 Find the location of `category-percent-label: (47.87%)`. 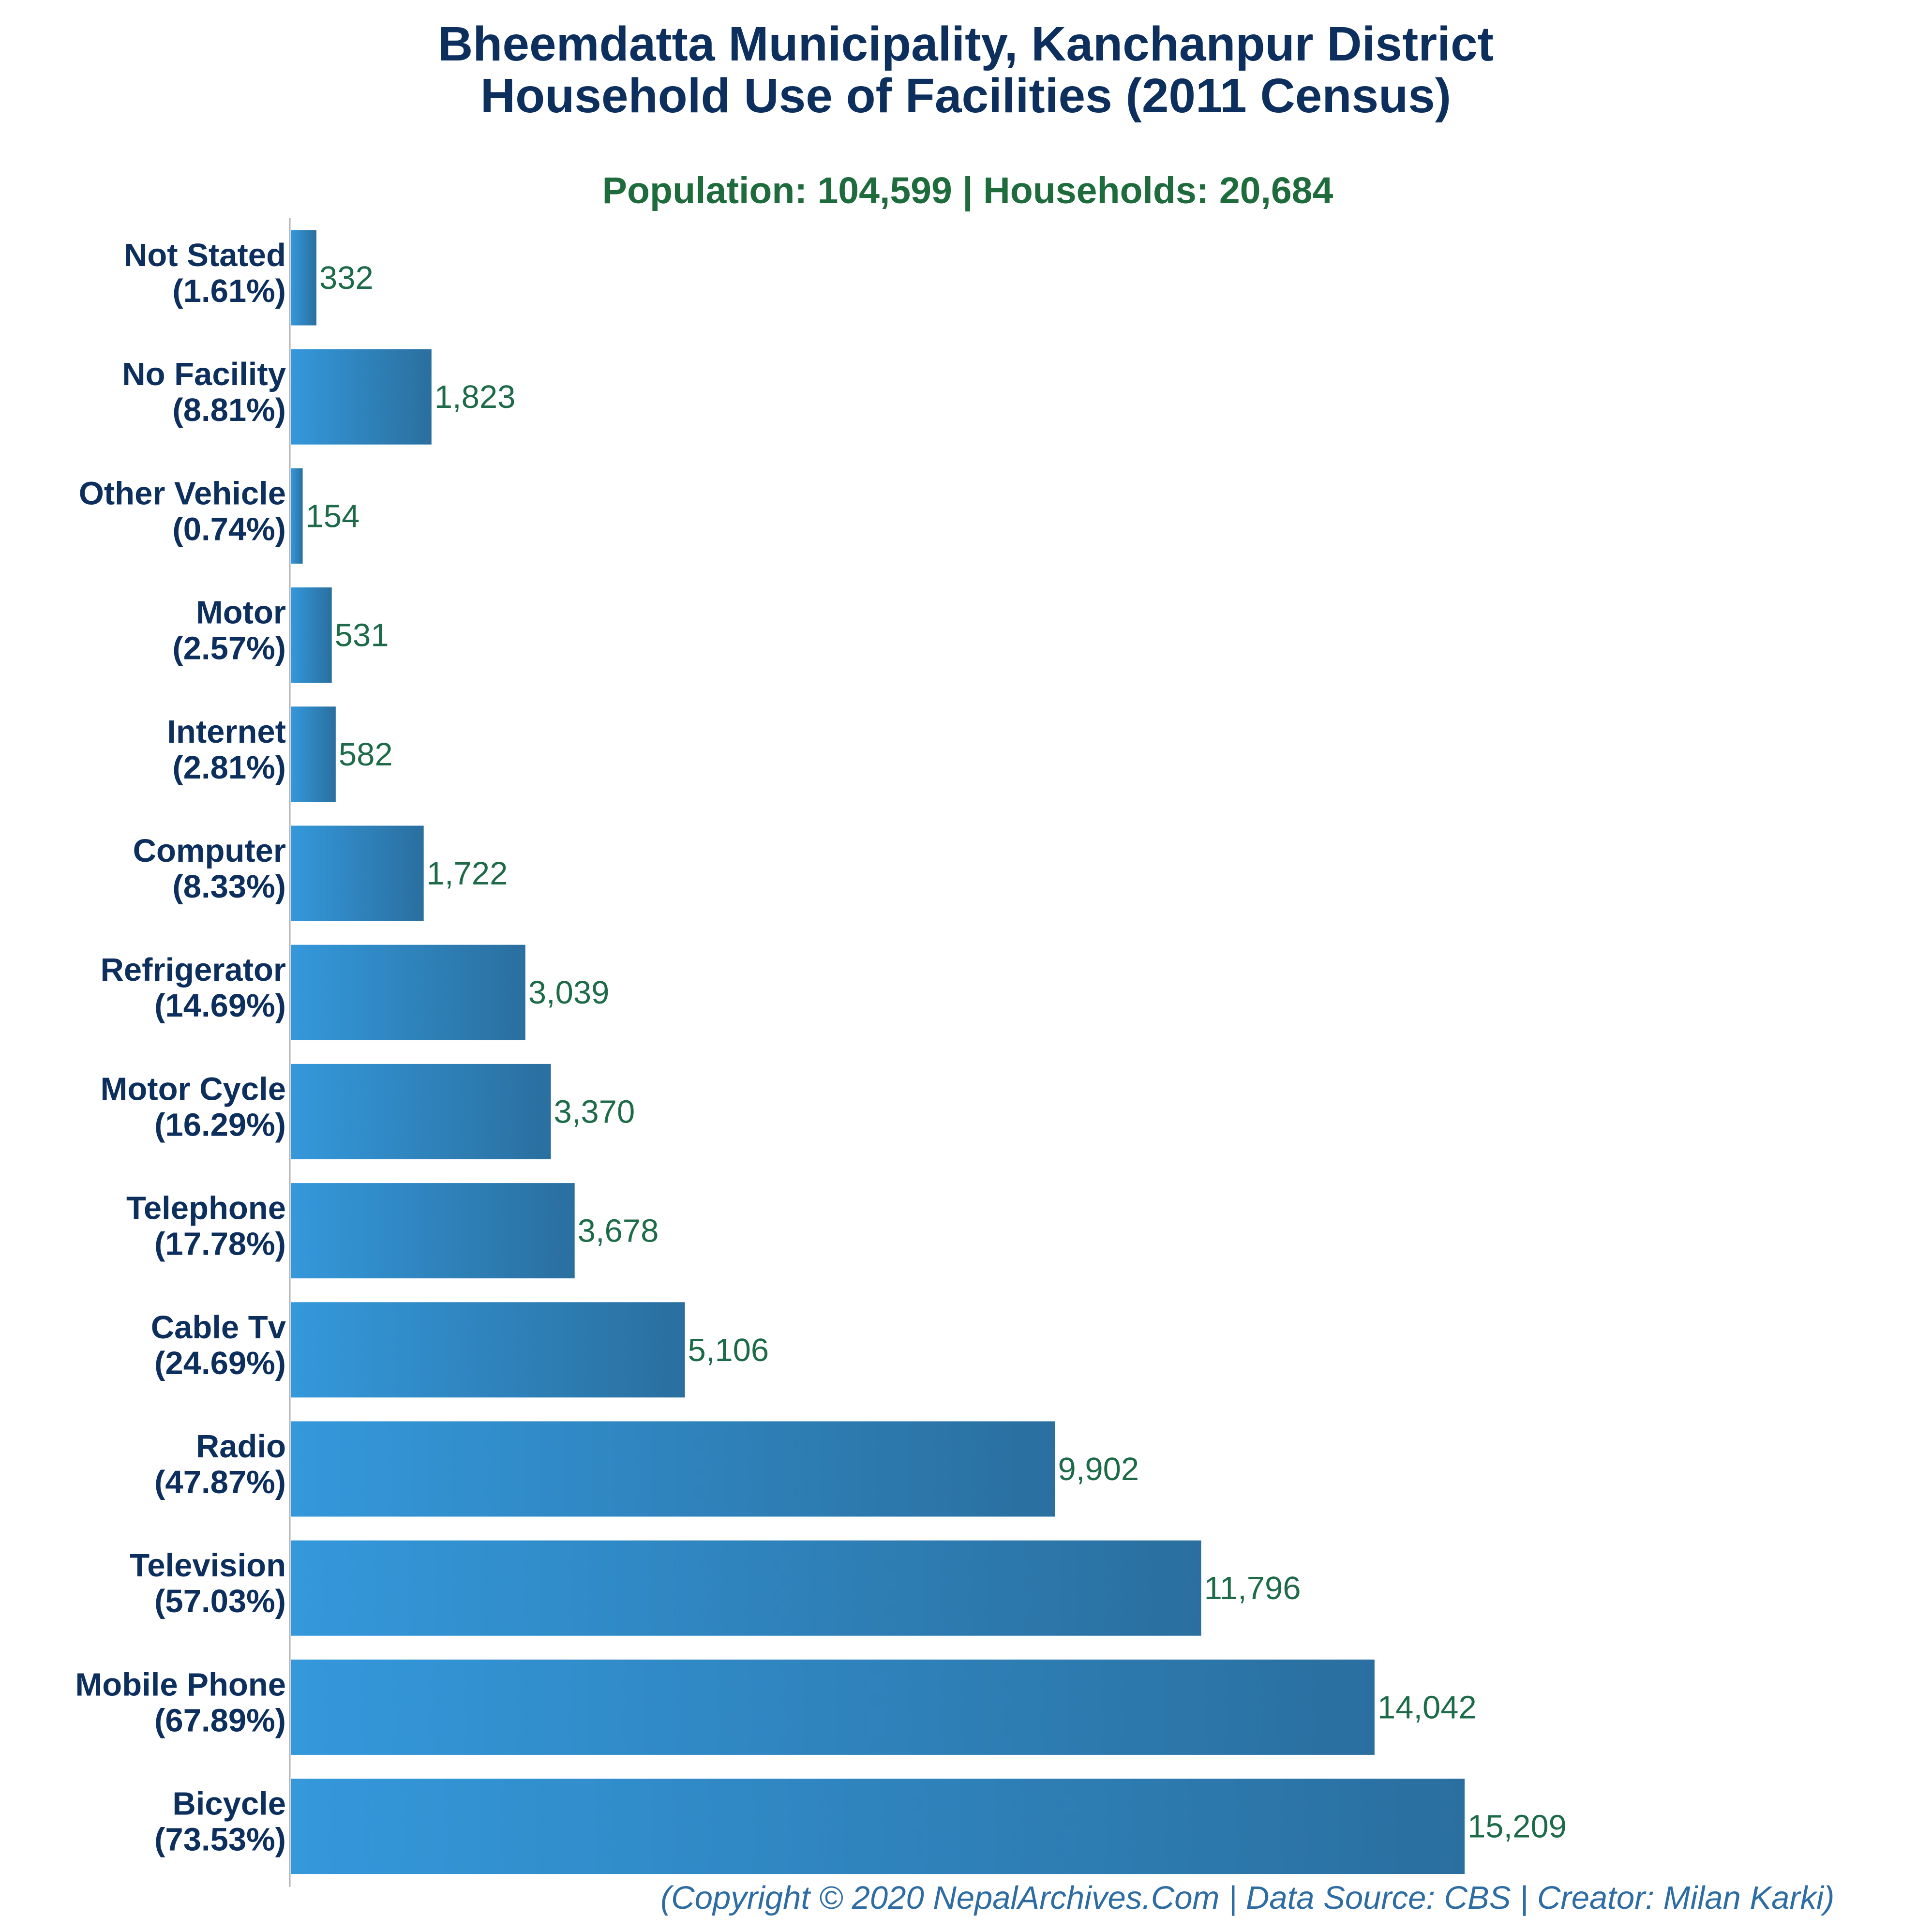

category-percent-label: (47.87%) is located at coordinates (220, 1482).